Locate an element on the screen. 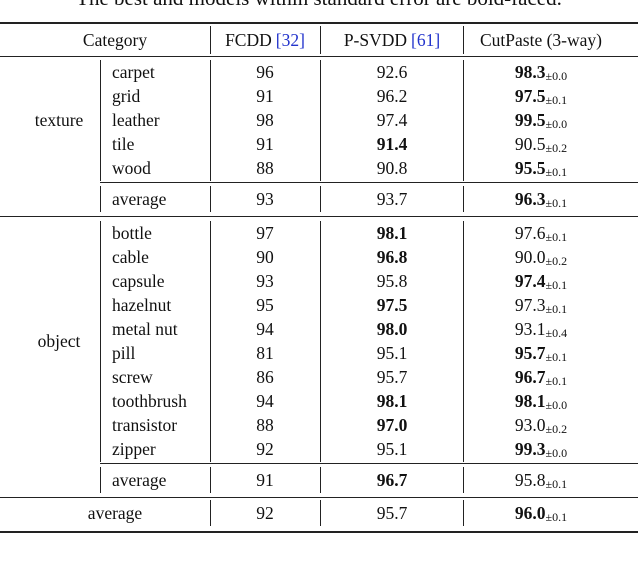 The height and width of the screenshot is (566, 638). value: 95.1 is located at coordinates (392, 353).